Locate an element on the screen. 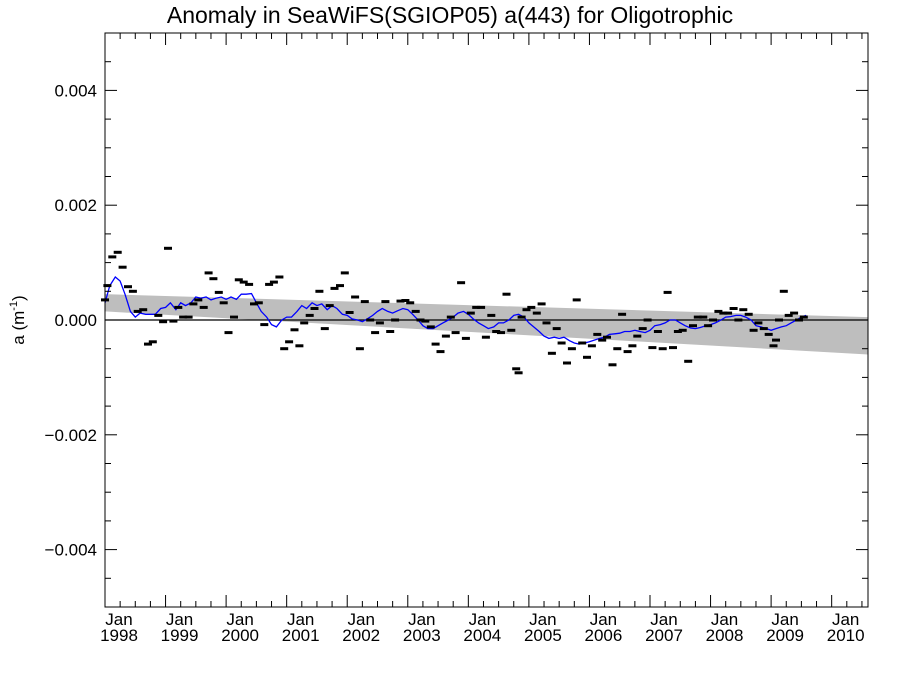 This screenshot has width=900, height=675. y-tick-label: −0.002 is located at coordinates (71, 435).